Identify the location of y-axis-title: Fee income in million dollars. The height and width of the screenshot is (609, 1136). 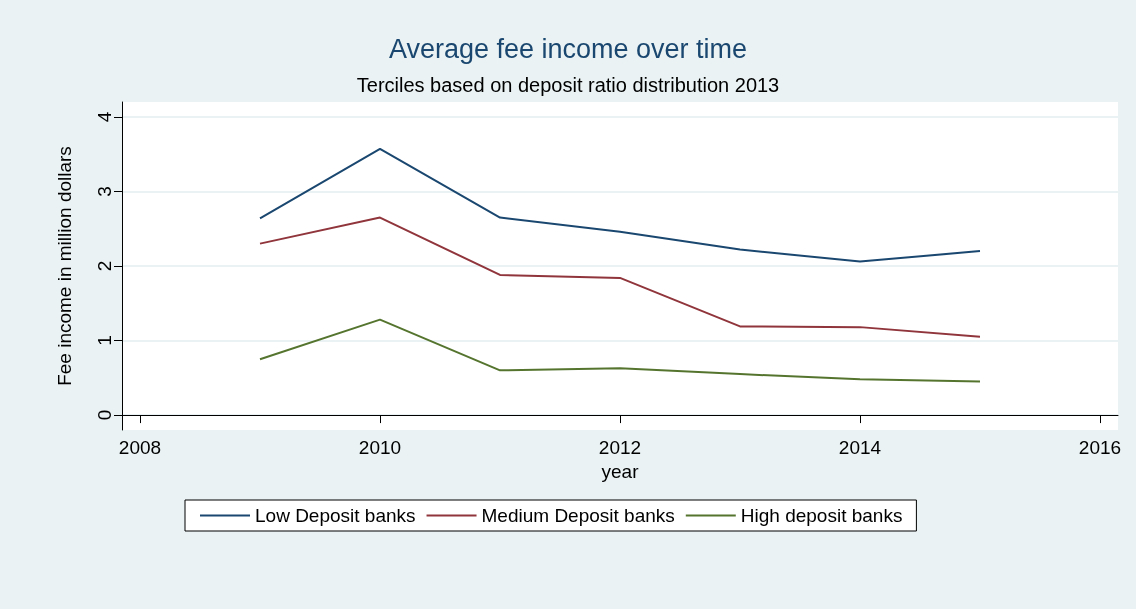
(64, 266).